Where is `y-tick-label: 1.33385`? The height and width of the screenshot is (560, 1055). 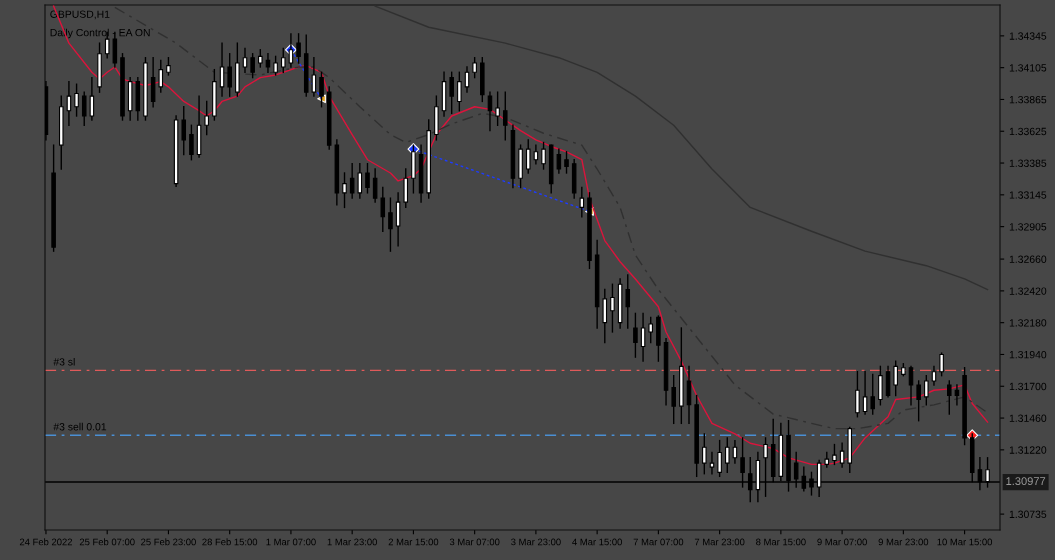
y-tick-label: 1.33385 is located at coordinates (1028, 163).